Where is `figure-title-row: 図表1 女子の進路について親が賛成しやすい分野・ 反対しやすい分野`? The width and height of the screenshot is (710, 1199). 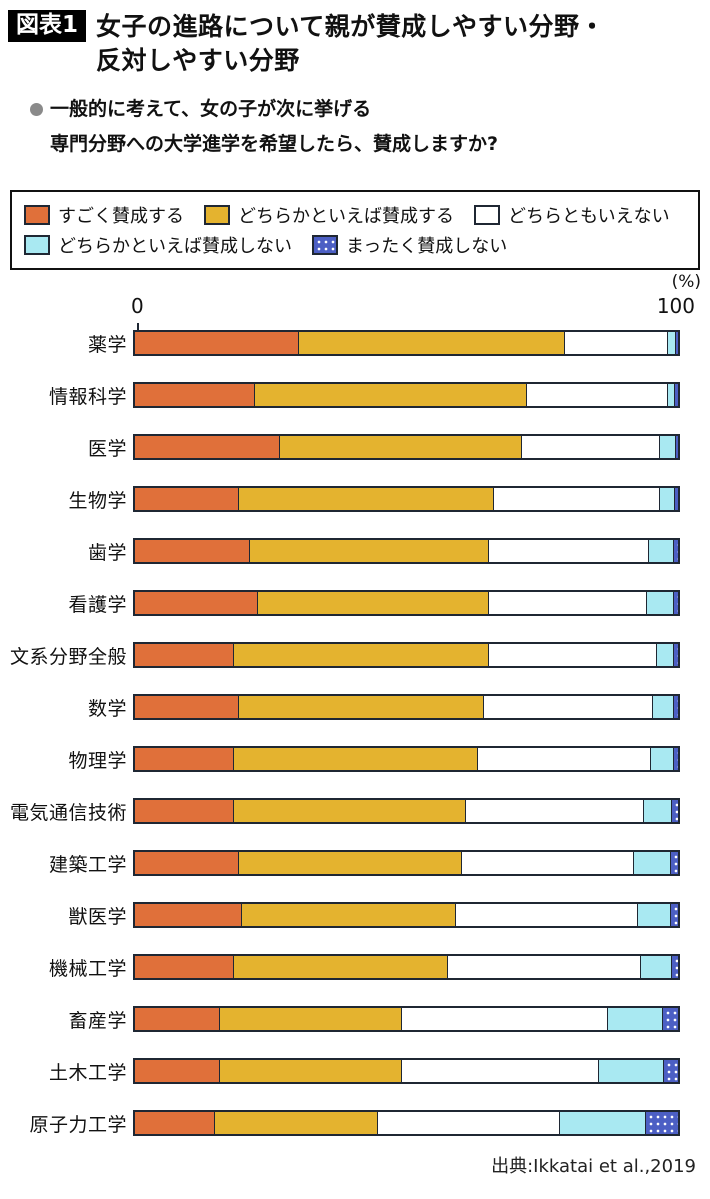 figure-title-row: 図表1 女子の進路について親が賛成しやすい分野・ 反対しやすい分野 is located at coordinates (356, 43).